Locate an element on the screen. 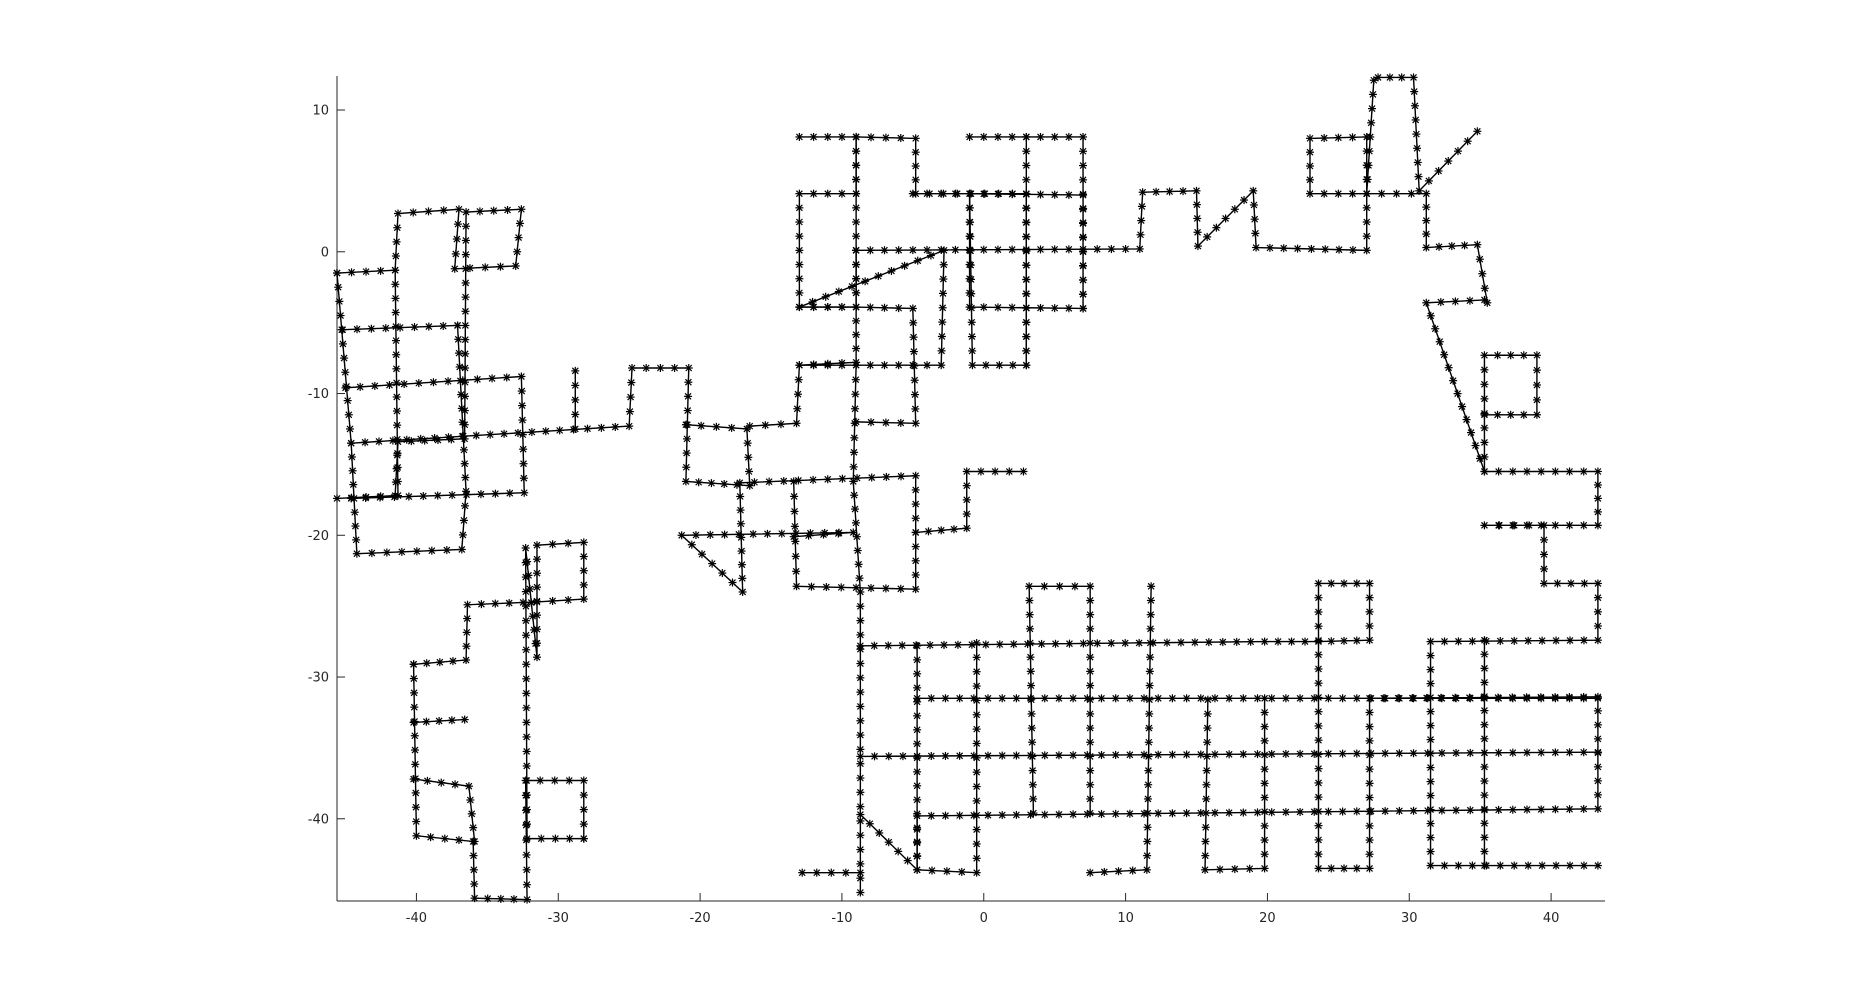  x-tick-label: 20 is located at coordinates (1267, 918).